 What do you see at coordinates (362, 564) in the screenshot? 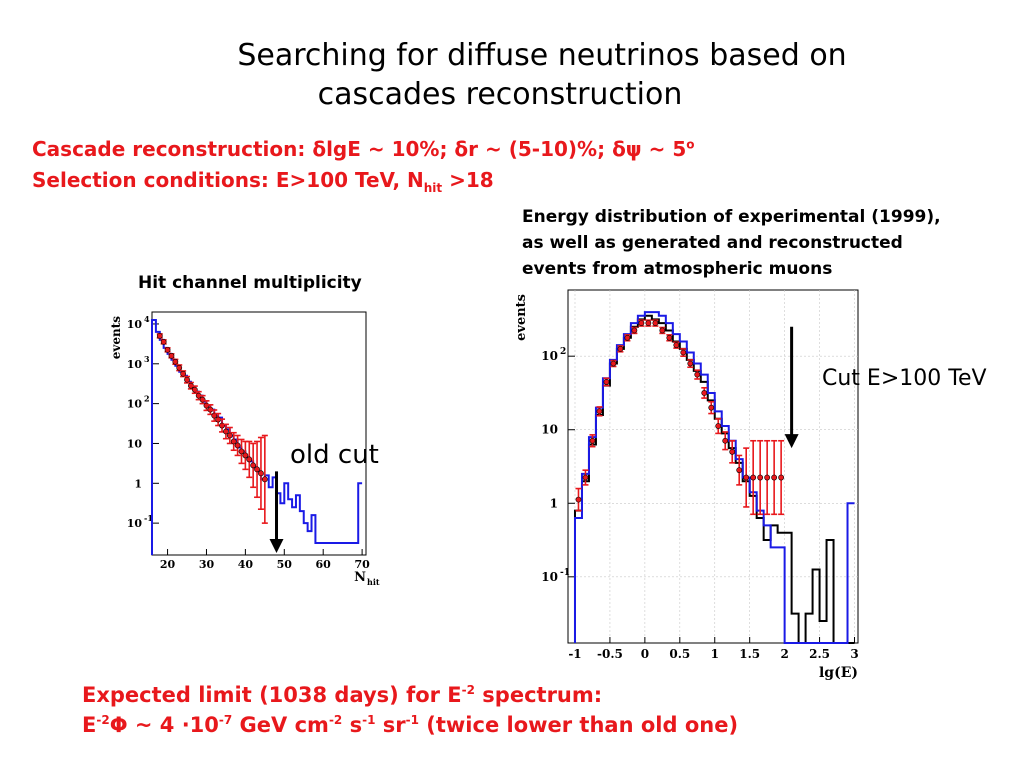
I see `x-tick-label: 70` at bounding box center [362, 564].